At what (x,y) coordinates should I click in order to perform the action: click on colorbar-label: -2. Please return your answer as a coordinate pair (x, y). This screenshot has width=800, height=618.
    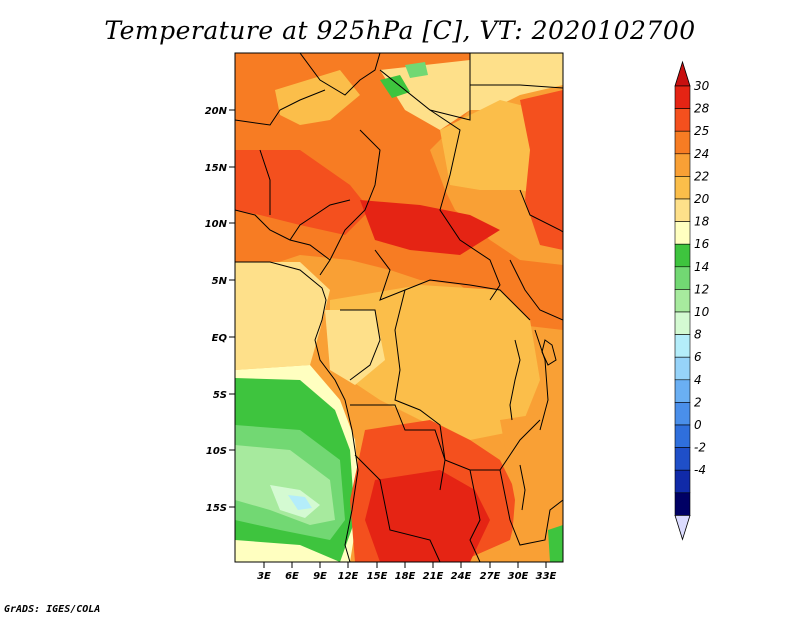
    Looking at the image, I should click on (700, 448).